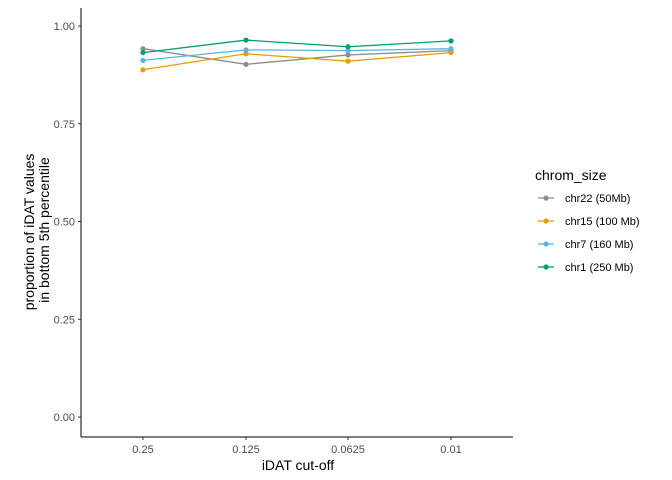  I want to click on y-axis: 0.00 0.25 0.50 0.75 1.00, so click(68, 222).